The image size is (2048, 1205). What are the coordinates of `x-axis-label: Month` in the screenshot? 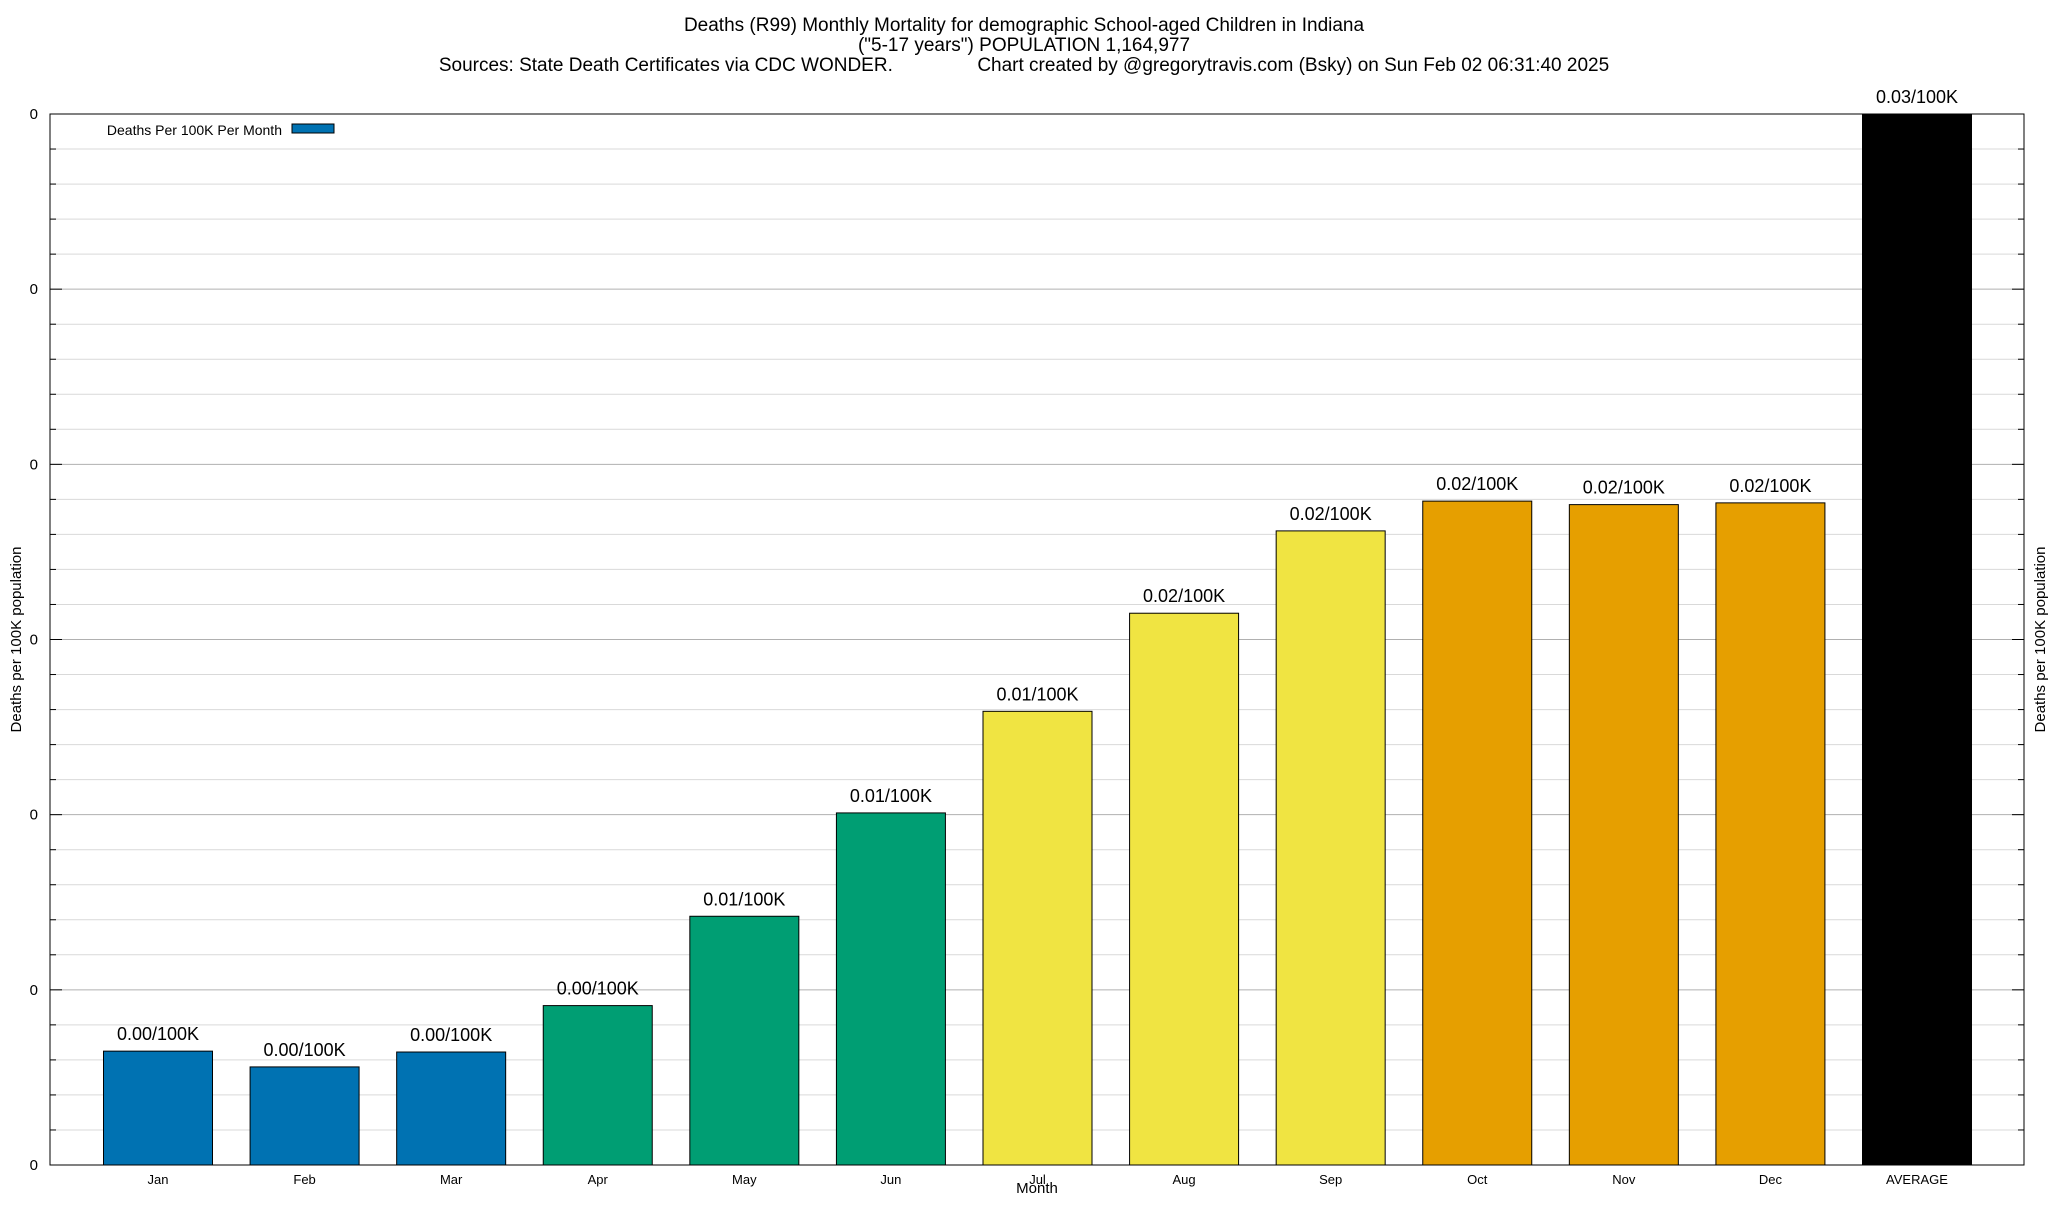 It's located at (1037, 1188).